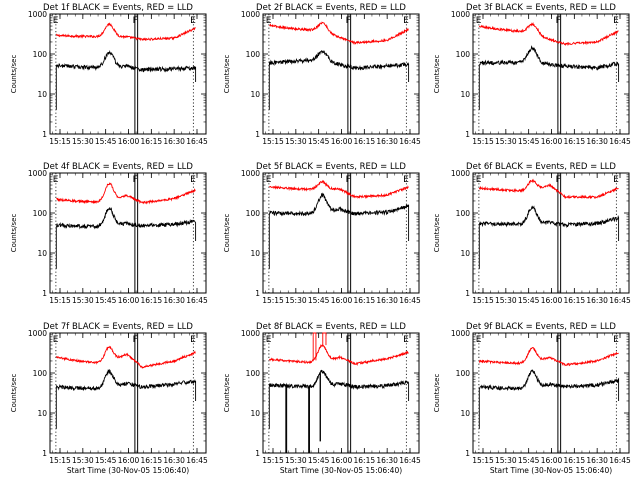  Describe the element at coordinates (541, 8) in the screenshot. I see `panel-title: Det 3f BLACK = Events, RED = LLD` at that location.